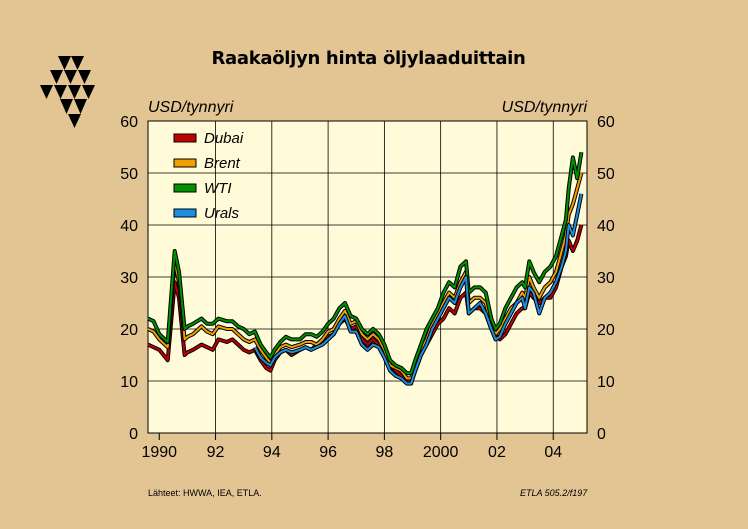  What do you see at coordinates (222, 163) in the screenshot?
I see `legend-label-brent: Brent` at bounding box center [222, 163].